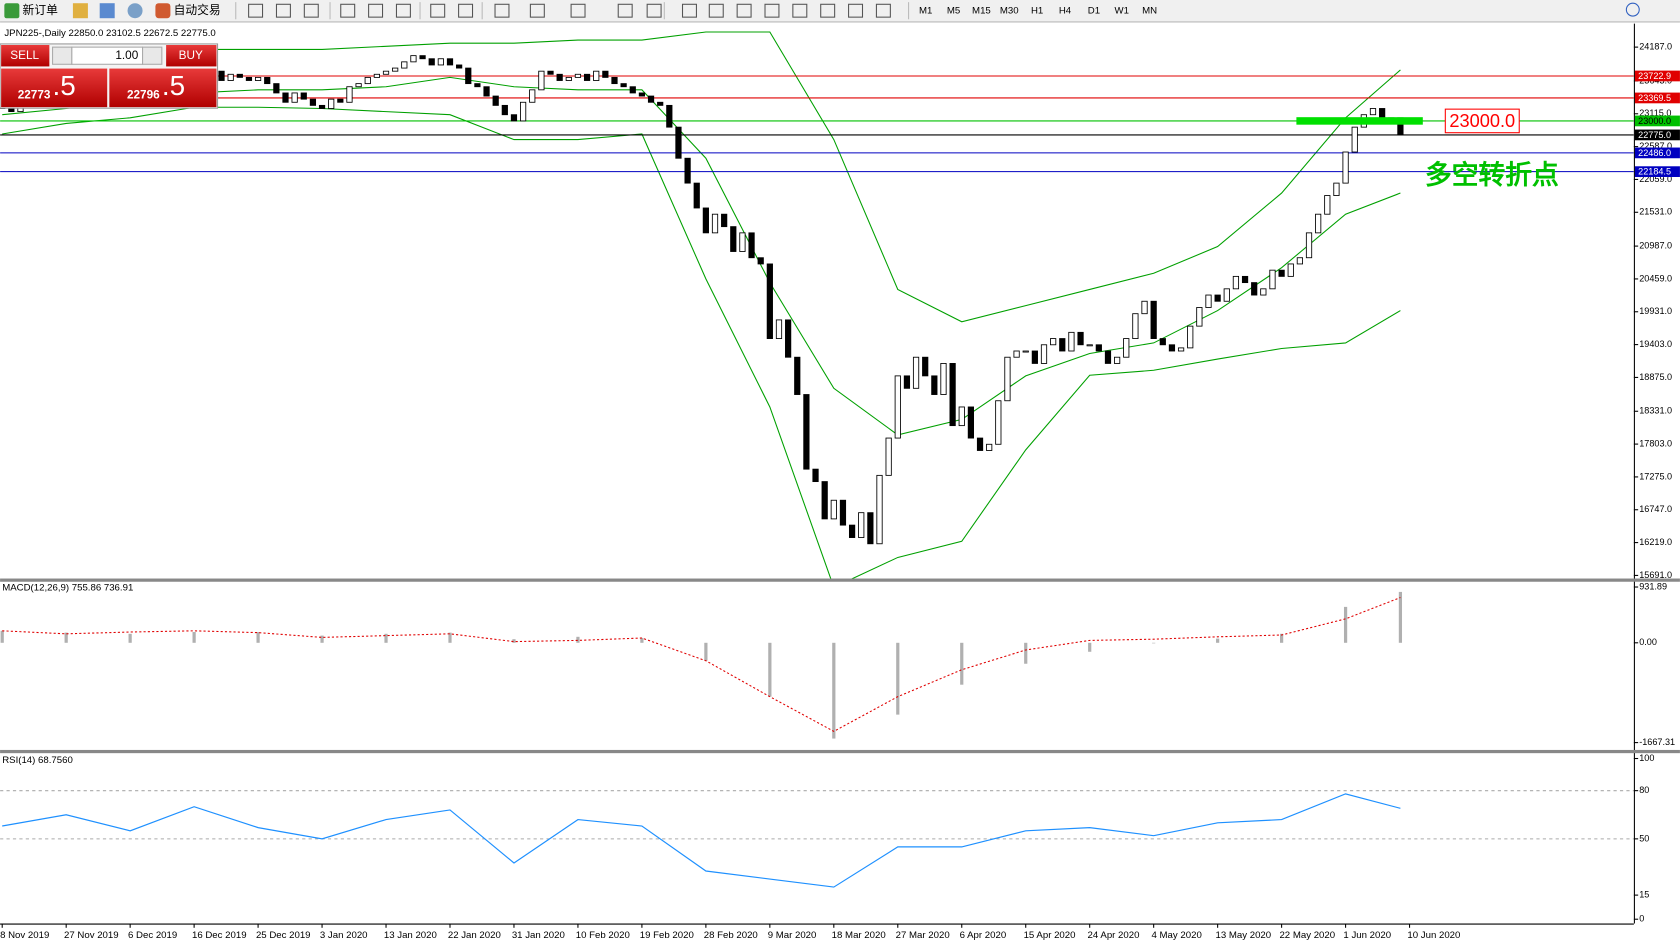  I want to click on timeframe-button: W1, so click(1122, 10).